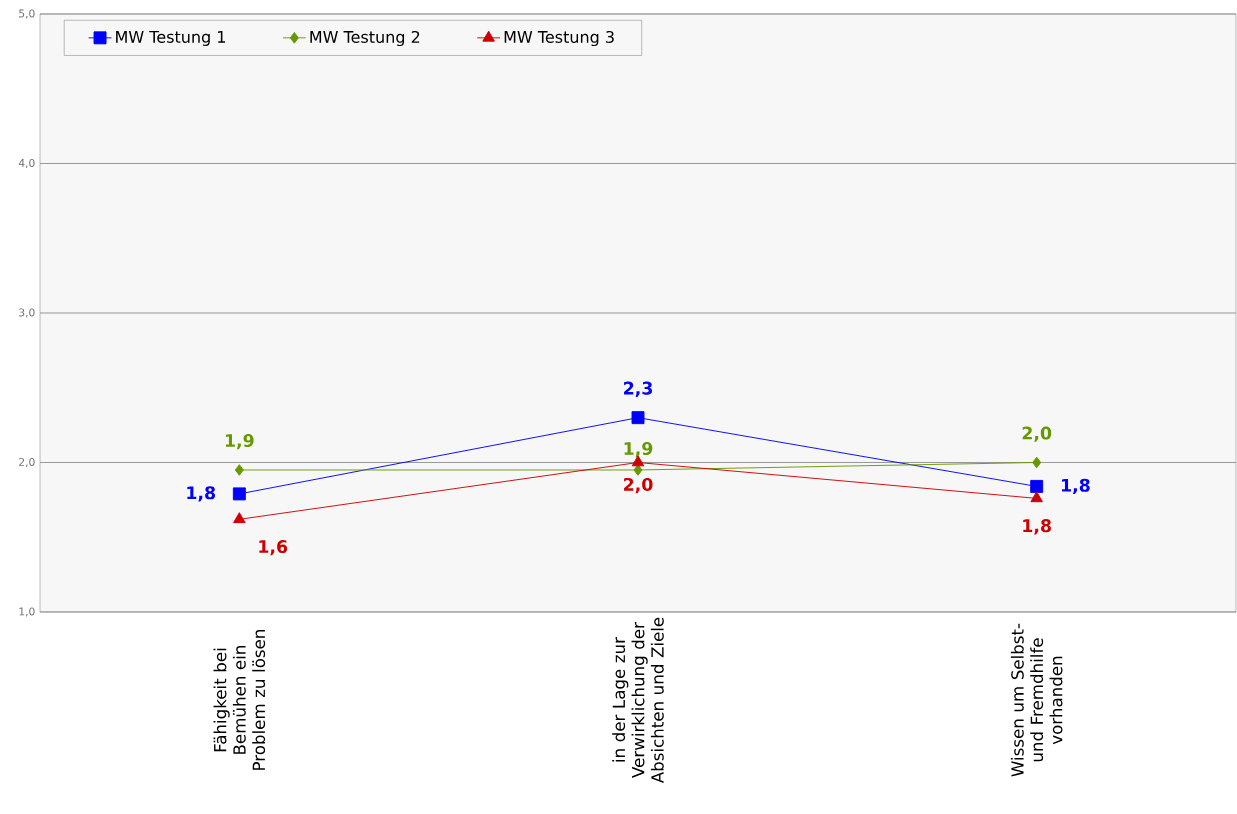  I want to click on y-tick-label: 1,0, so click(27, 612).